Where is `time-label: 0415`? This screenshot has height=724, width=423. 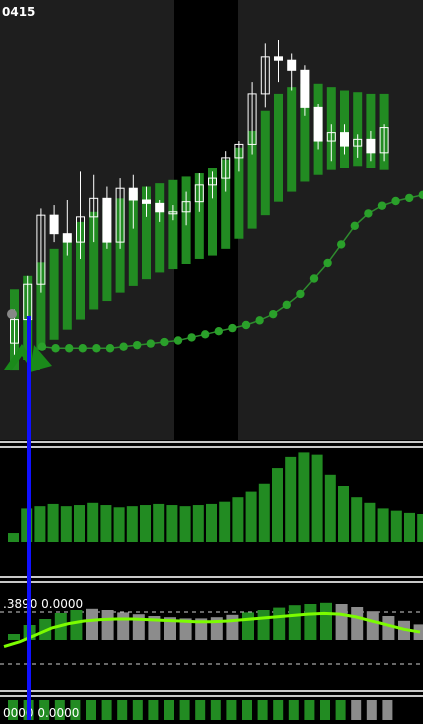
time-label: 0415 is located at coordinates (18, 12).